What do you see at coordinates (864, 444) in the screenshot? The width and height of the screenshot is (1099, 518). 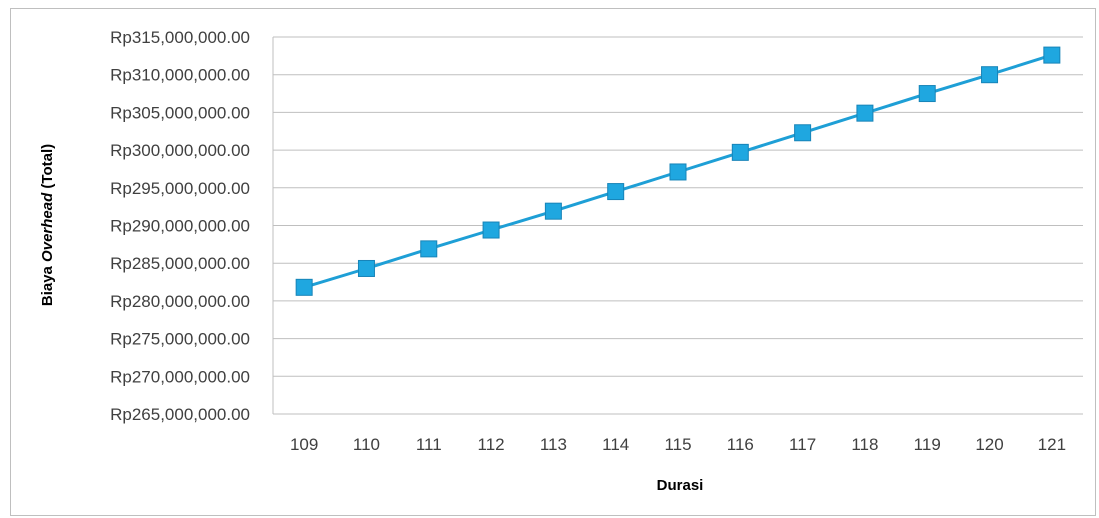 I see `x-tick-label: 118` at bounding box center [864, 444].